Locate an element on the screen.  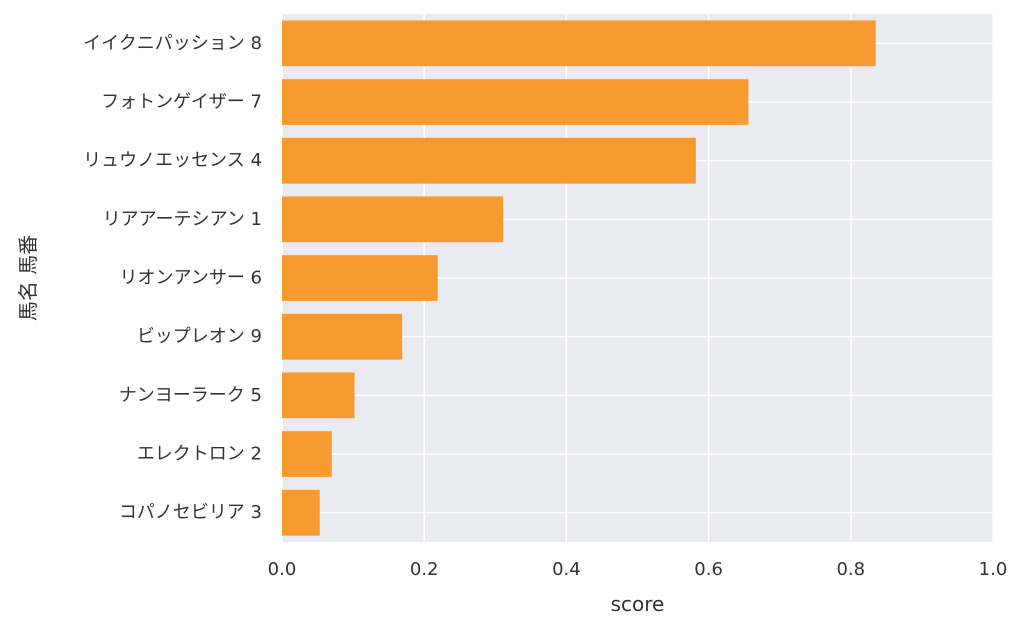
x-tick-label: 0.8 is located at coordinates (850, 569).